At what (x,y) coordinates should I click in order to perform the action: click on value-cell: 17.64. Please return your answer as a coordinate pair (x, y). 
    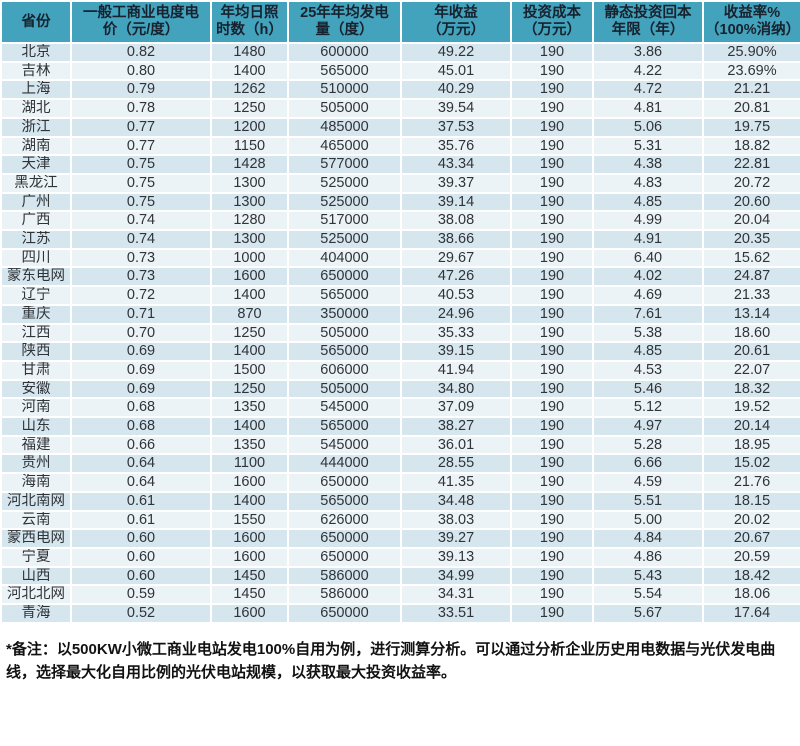
    Looking at the image, I should click on (751, 613).